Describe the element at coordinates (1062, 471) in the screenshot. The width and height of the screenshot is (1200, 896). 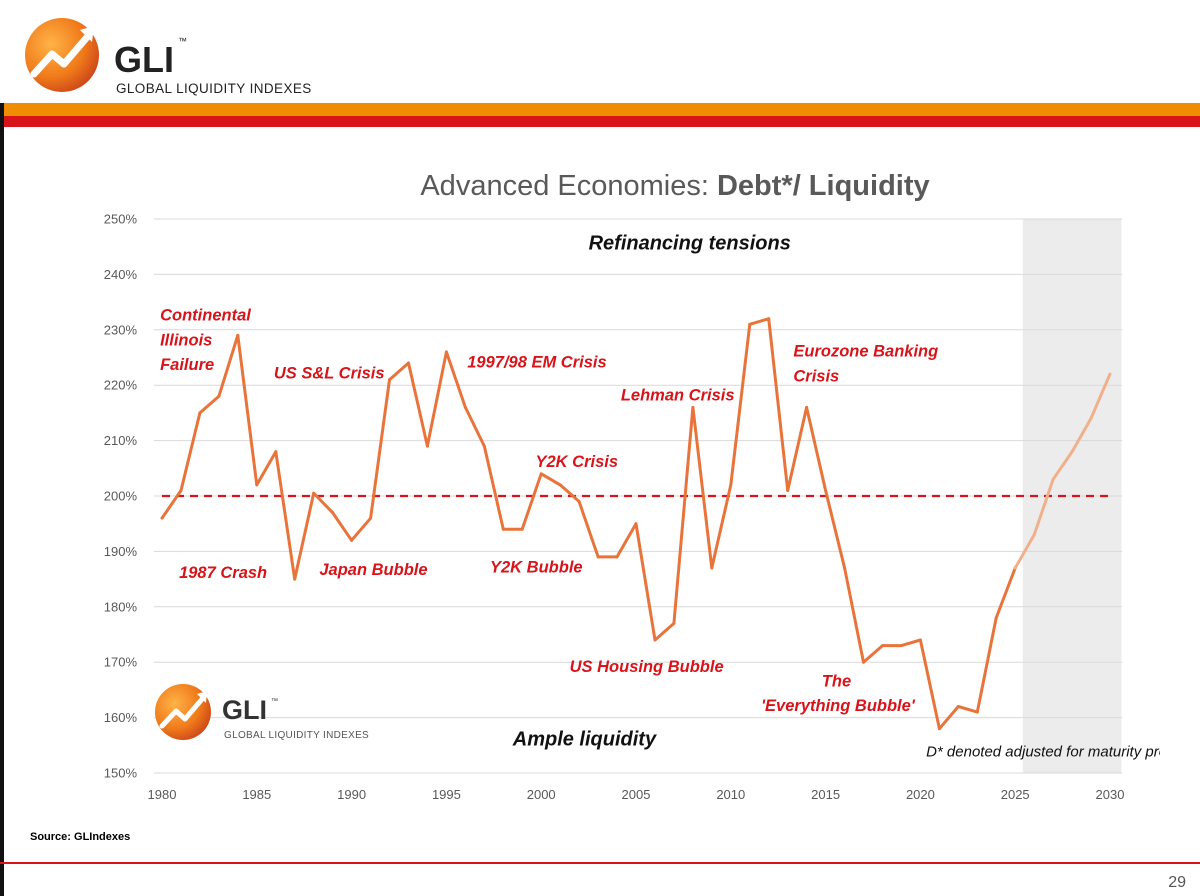
I see `series-line-projection` at that location.